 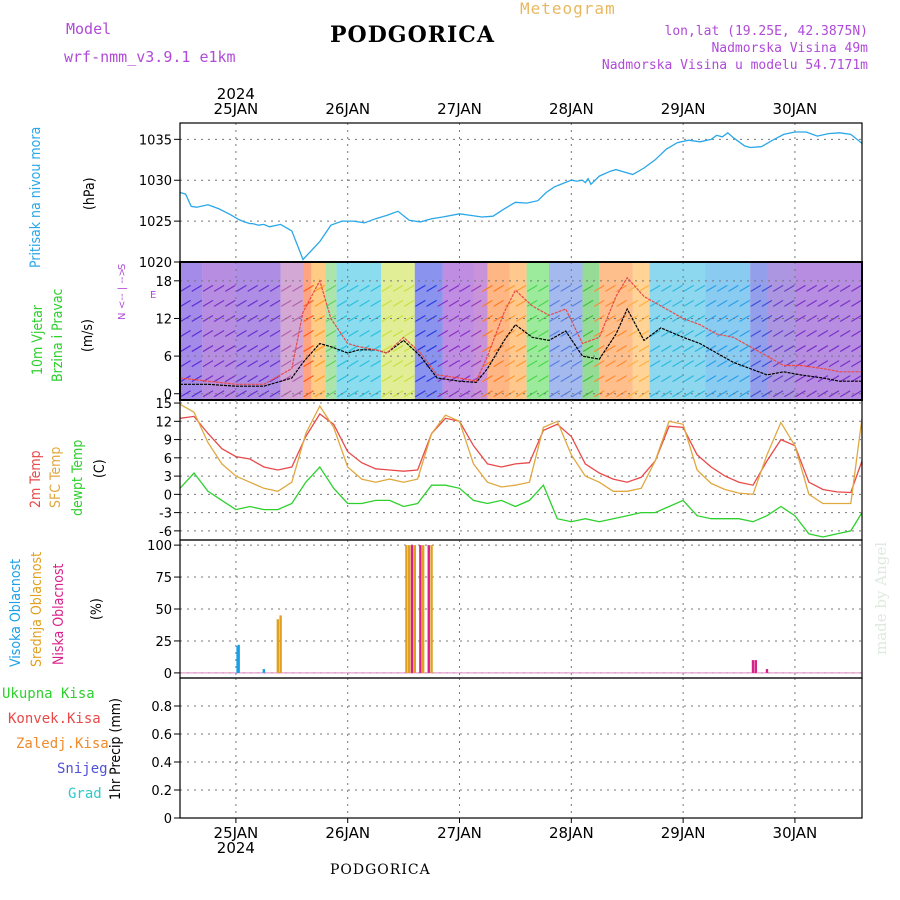 I want to click on y-tick-label: 12, so click(x=163, y=319).